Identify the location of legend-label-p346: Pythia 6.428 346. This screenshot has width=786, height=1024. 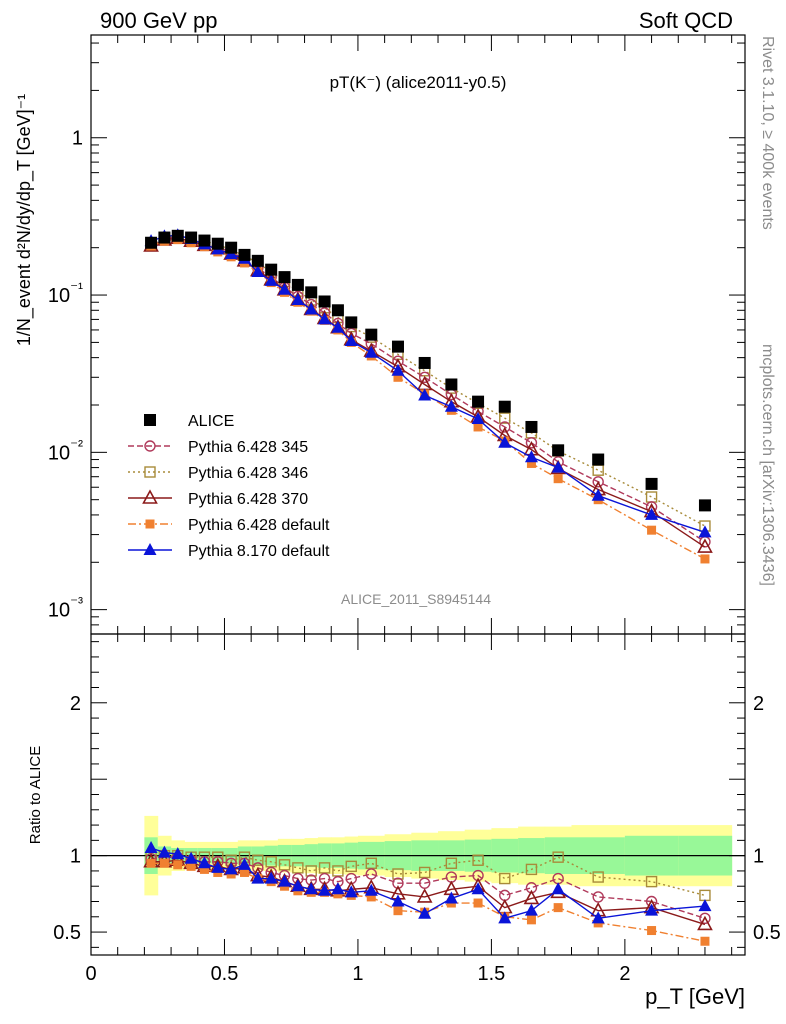
(248, 473).